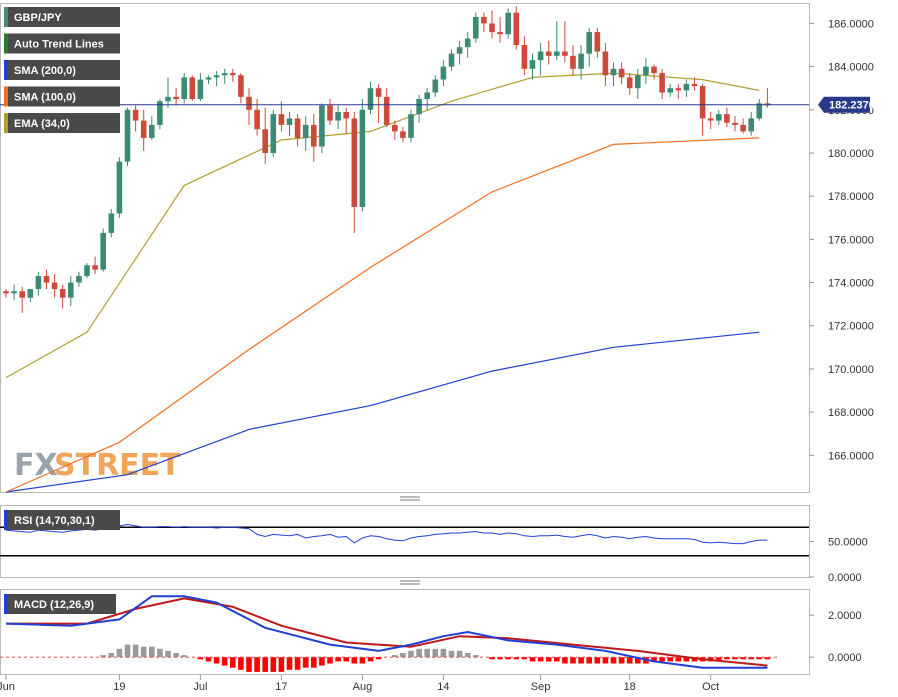  I want to click on last-price-label: 182.2370, so click(852, 106).